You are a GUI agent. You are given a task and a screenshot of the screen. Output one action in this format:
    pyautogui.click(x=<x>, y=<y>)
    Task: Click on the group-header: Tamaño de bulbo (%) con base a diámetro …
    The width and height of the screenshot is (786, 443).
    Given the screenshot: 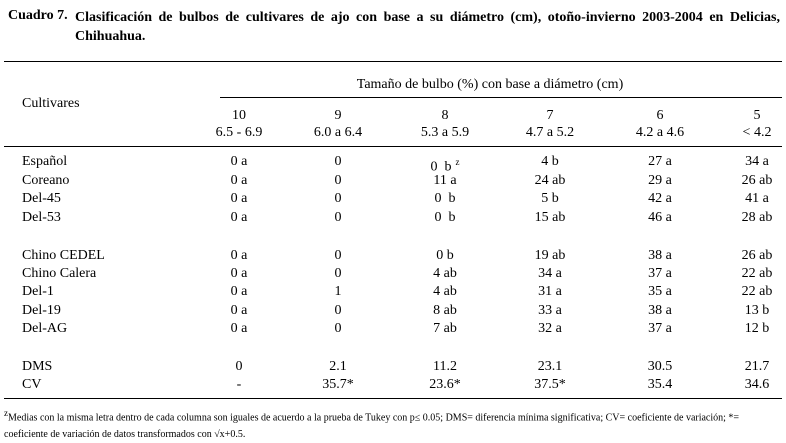 What is the action you would take?
    pyautogui.click(x=490, y=84)
    